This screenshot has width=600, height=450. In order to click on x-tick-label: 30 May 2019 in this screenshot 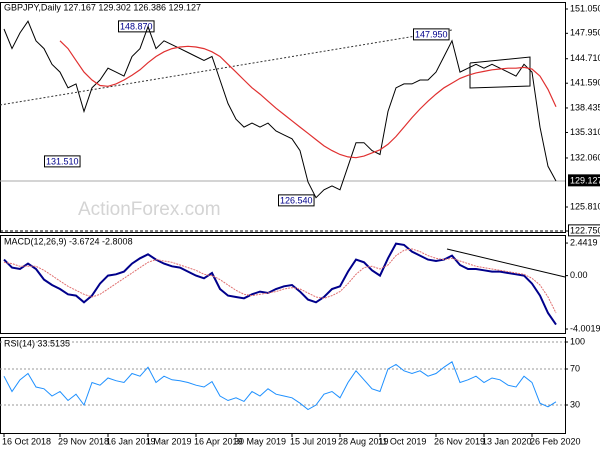, I will do `click(260, 441)`.